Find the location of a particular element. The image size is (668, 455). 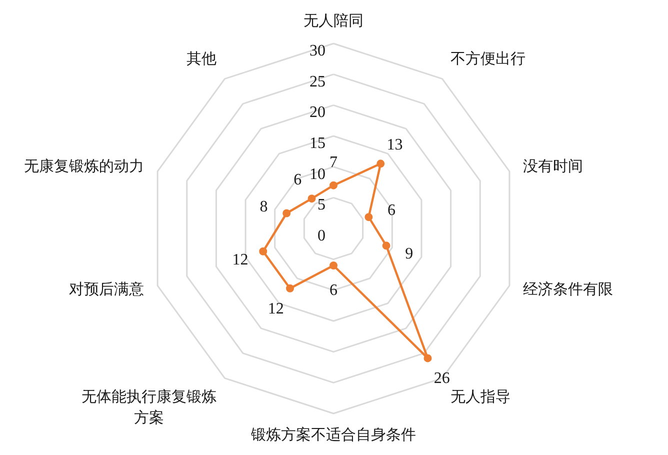

spoke-label: 锻炼方案不适合自身条件 is located at coordinates (333, 435).